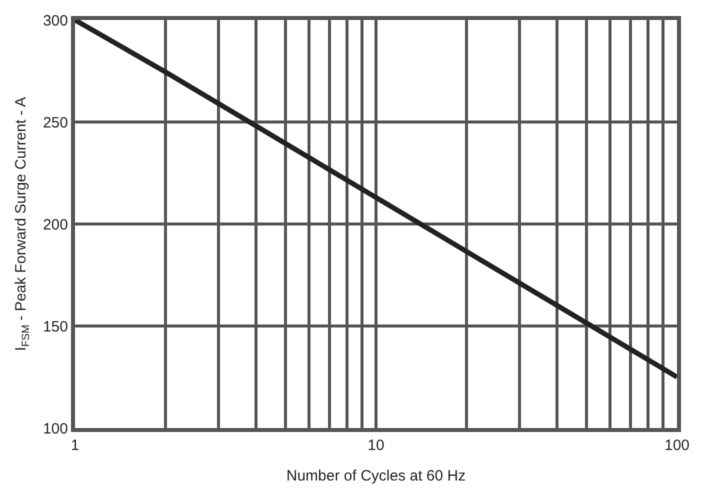 The image size is (702, 503). What do you see at coordinates (55, 327) in the screenshot?
I see `y-tick-label: 150` at bounding box center [55, 327].